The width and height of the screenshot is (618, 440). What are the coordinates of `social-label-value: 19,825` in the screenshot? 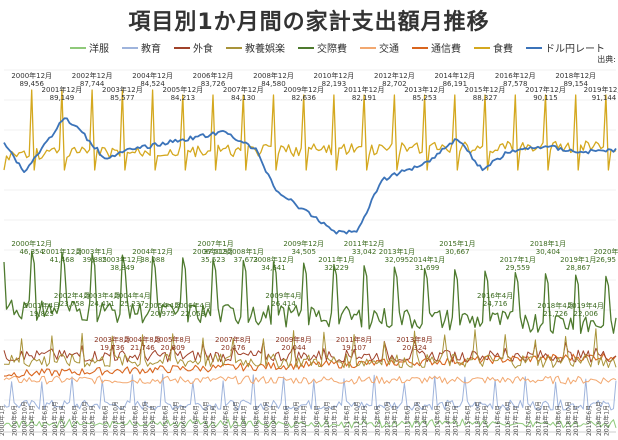 It's located at (42, 314).